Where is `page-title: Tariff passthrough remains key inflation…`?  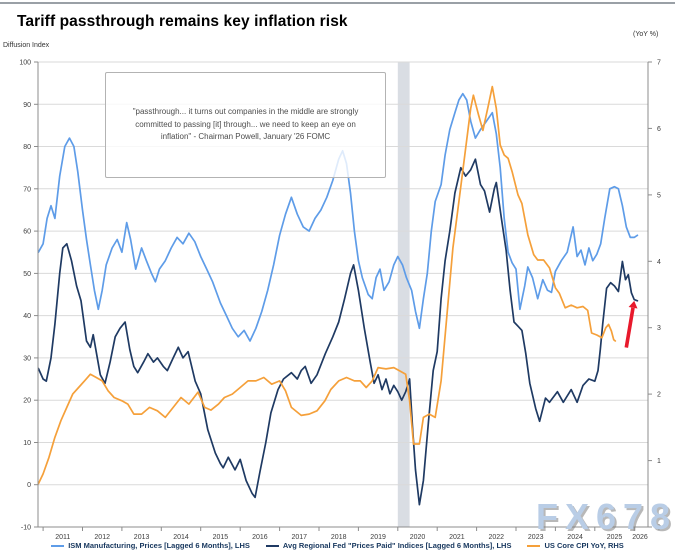
page-title: Tariff passthrough remains key inflation… is located at coordinates (182, 21).